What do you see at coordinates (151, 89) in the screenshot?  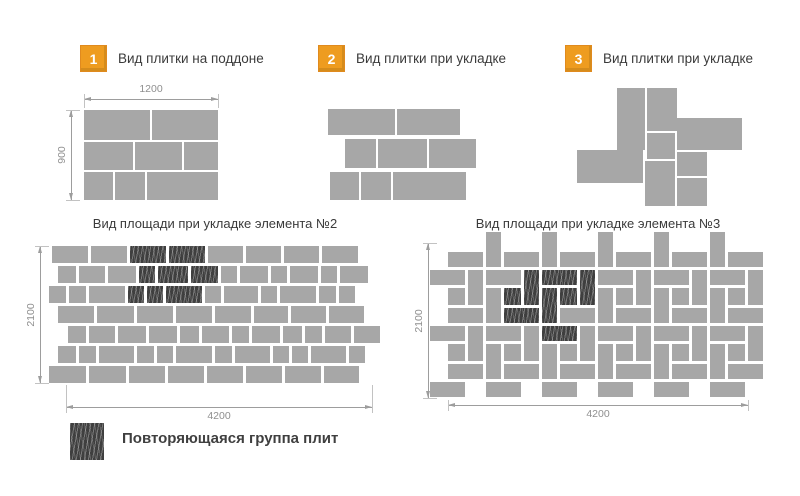 I see `dim-label: 1200` at bounding box center [151, 89].